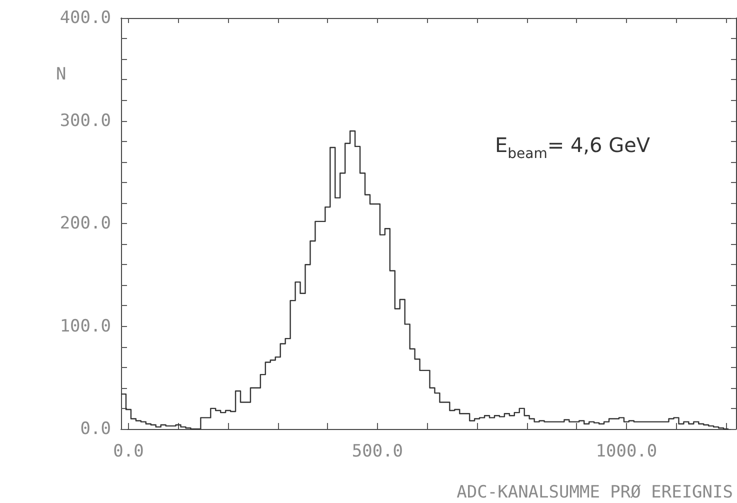 The height and width of the screenshot is (503, 737). I want to click on y-tick-label: 300.0, so click(85, 120).